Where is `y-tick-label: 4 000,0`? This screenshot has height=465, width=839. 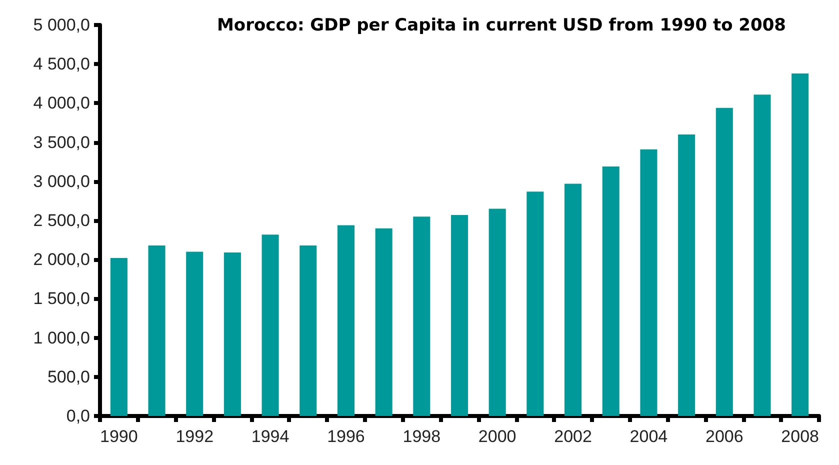
y-tick-label: 4 000,0 is located at coordinates (61, 103).